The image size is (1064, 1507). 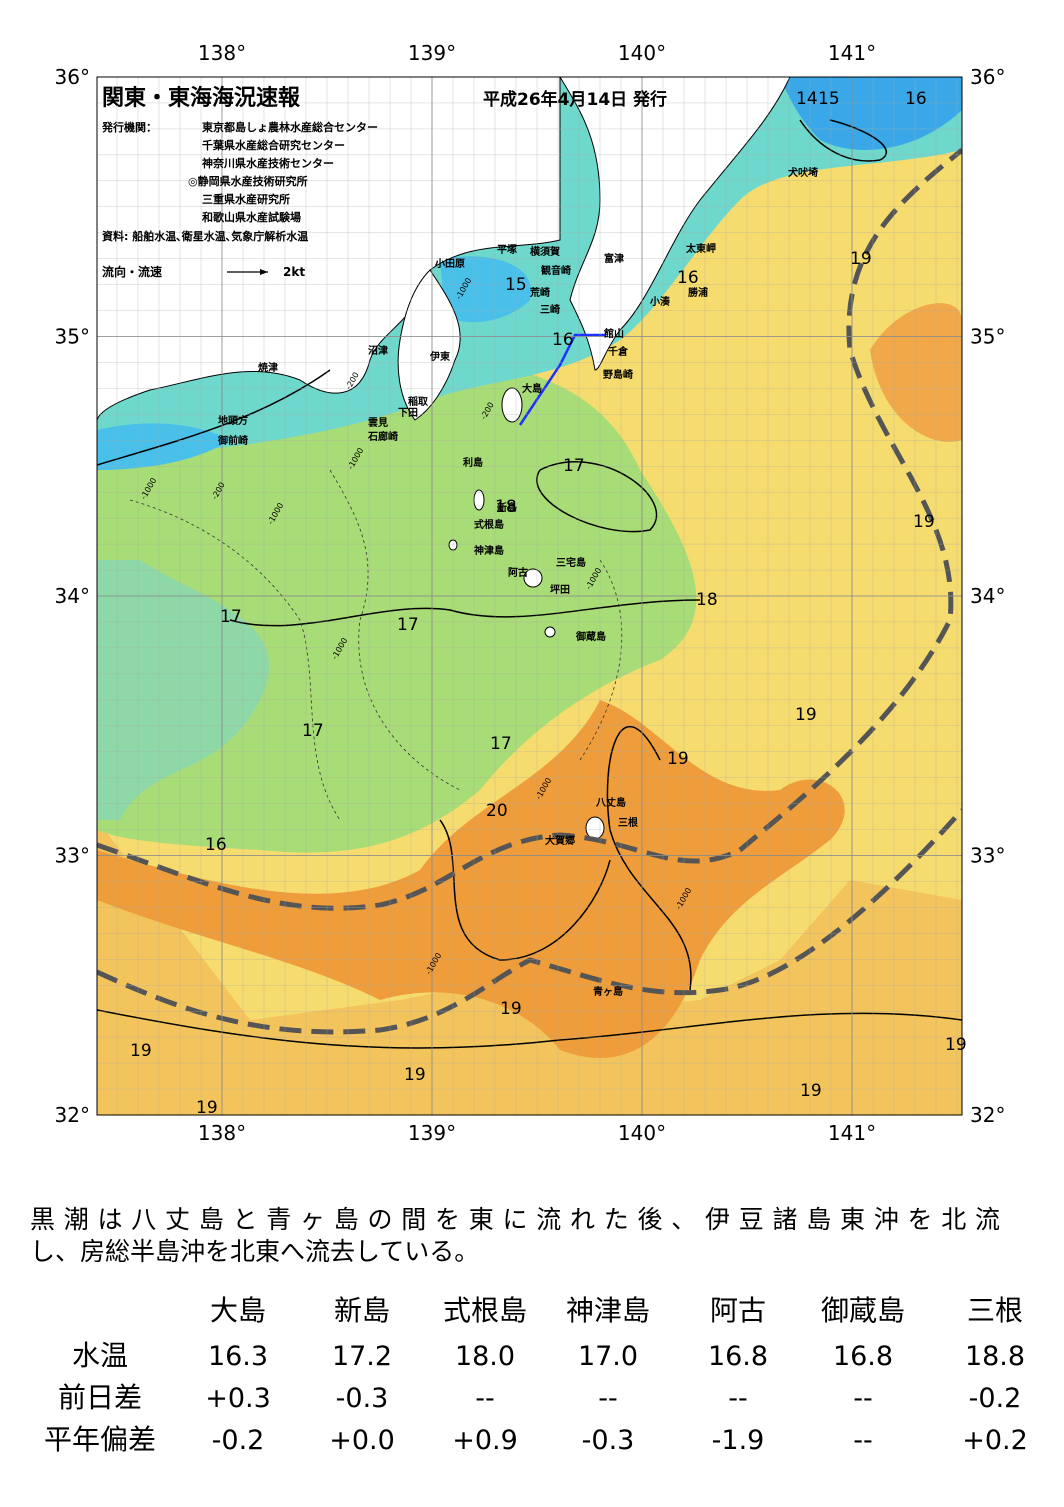 I want to click on place-name: 館山, so click(x=613, y=333).